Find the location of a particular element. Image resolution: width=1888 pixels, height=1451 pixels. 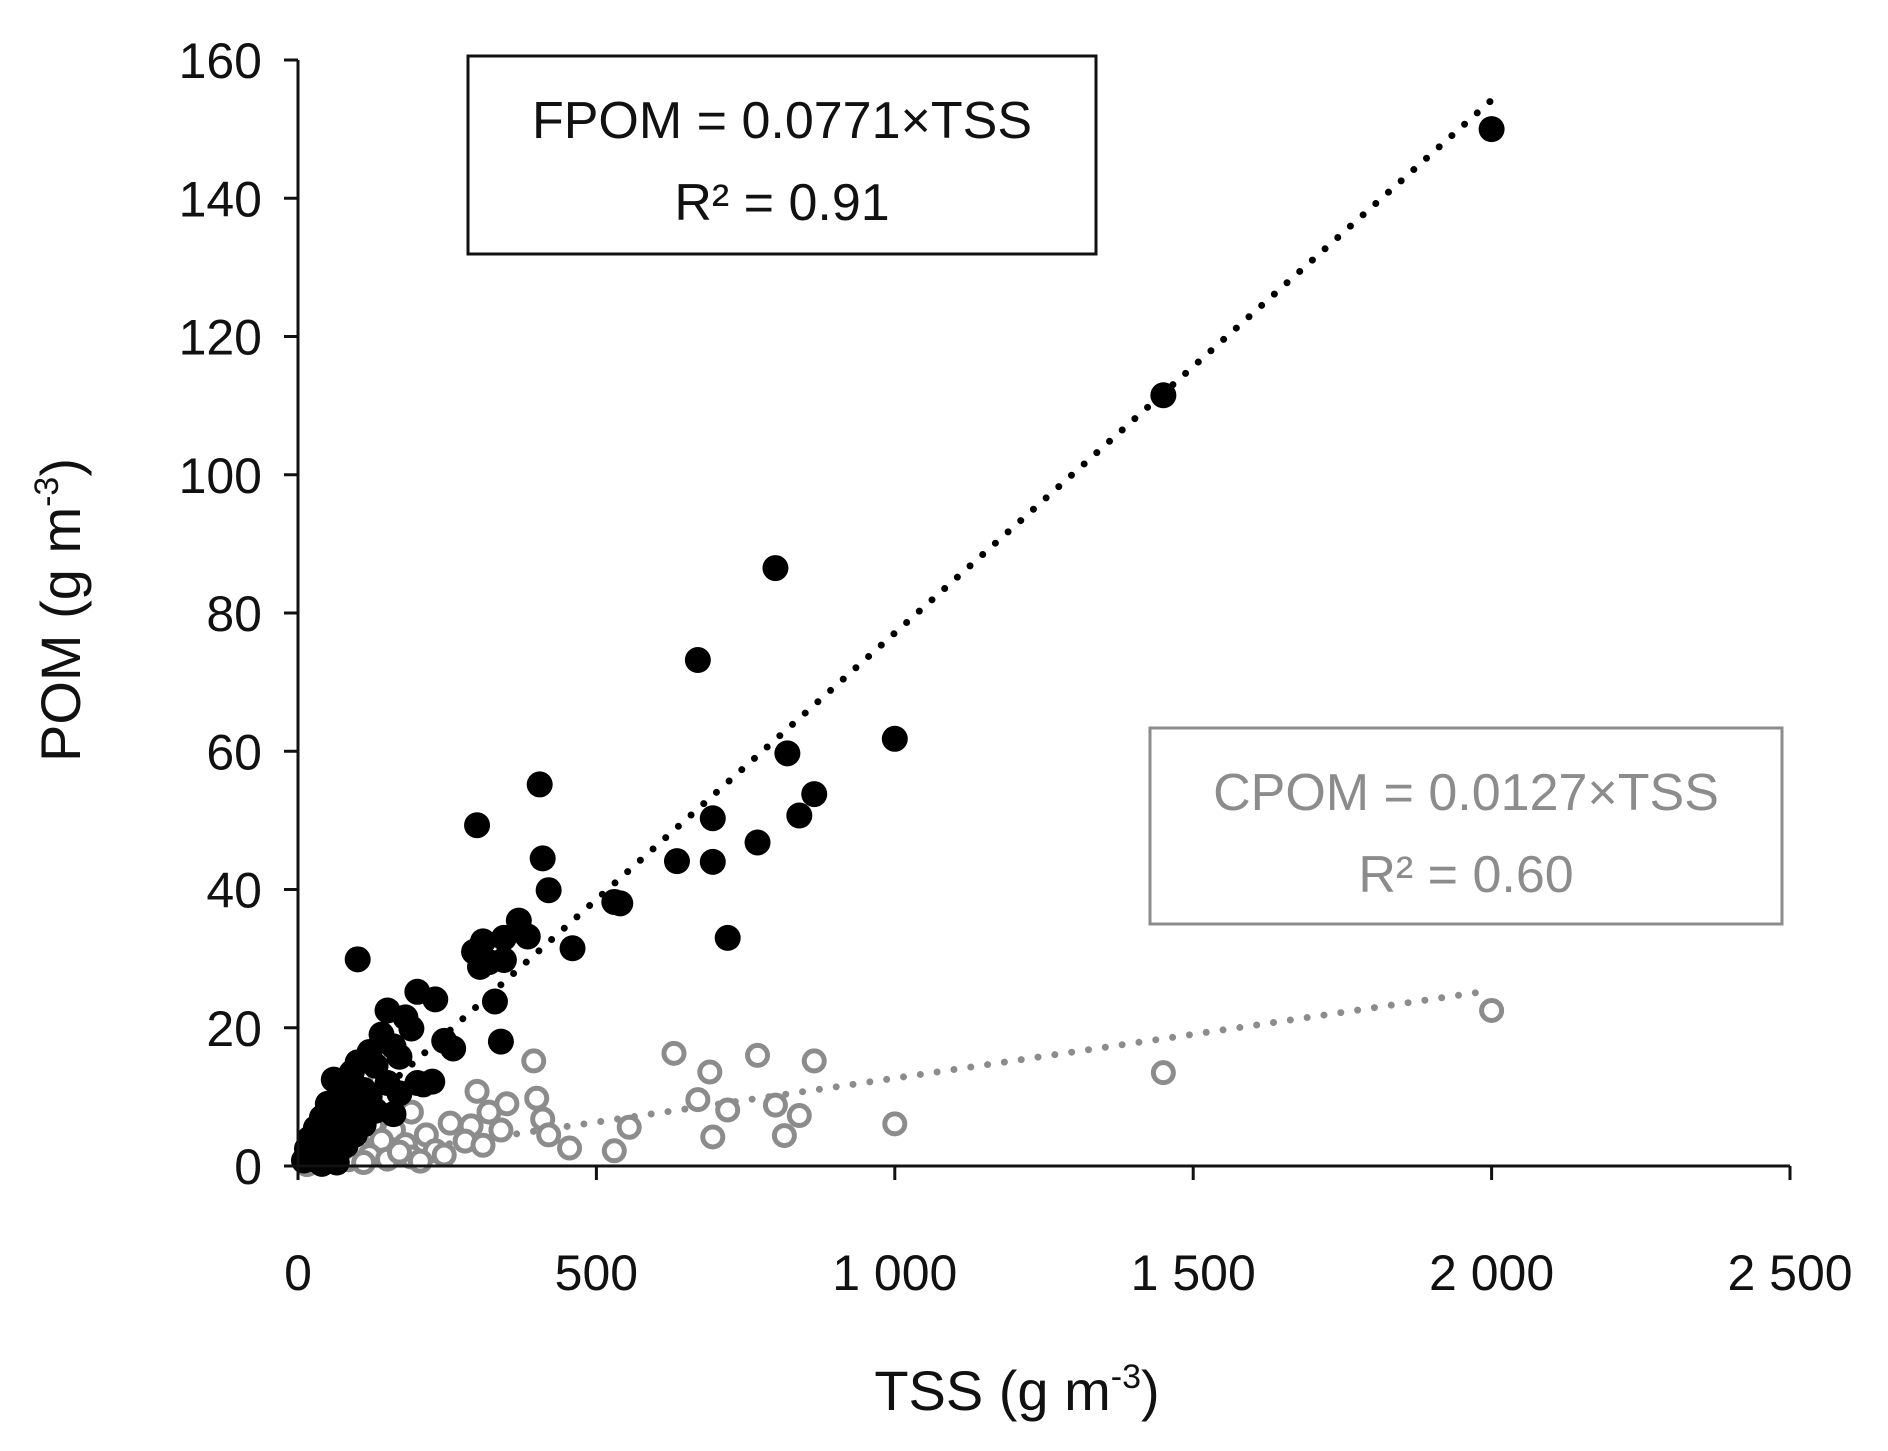

cpom-equation-box: CPOM = 0.0127×TSS R² = 0.60 is located at coordinates (1466, 826).